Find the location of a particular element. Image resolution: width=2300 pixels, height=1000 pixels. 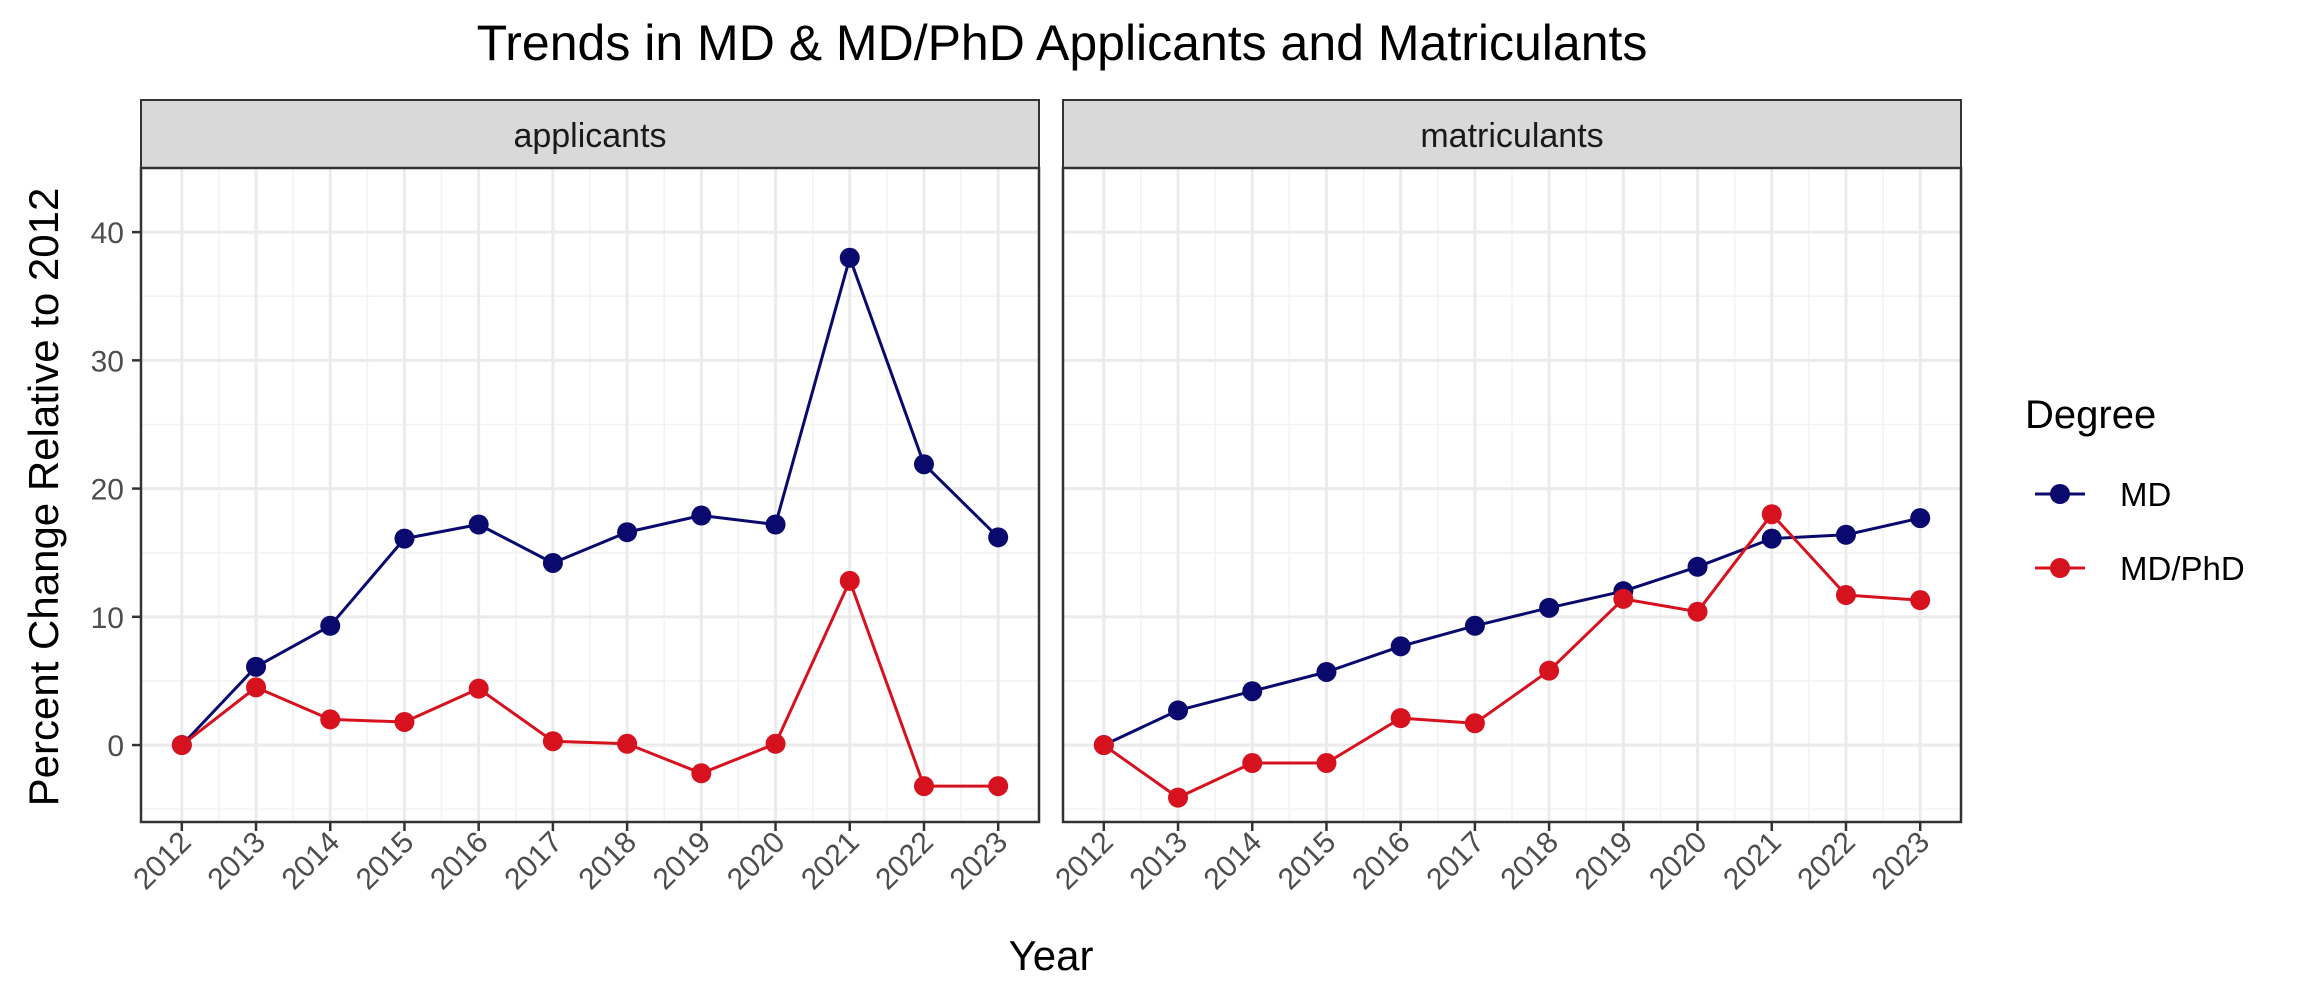

y-axis-title: Percent Change Relative to 2012 is located at coordinates (43, 497).